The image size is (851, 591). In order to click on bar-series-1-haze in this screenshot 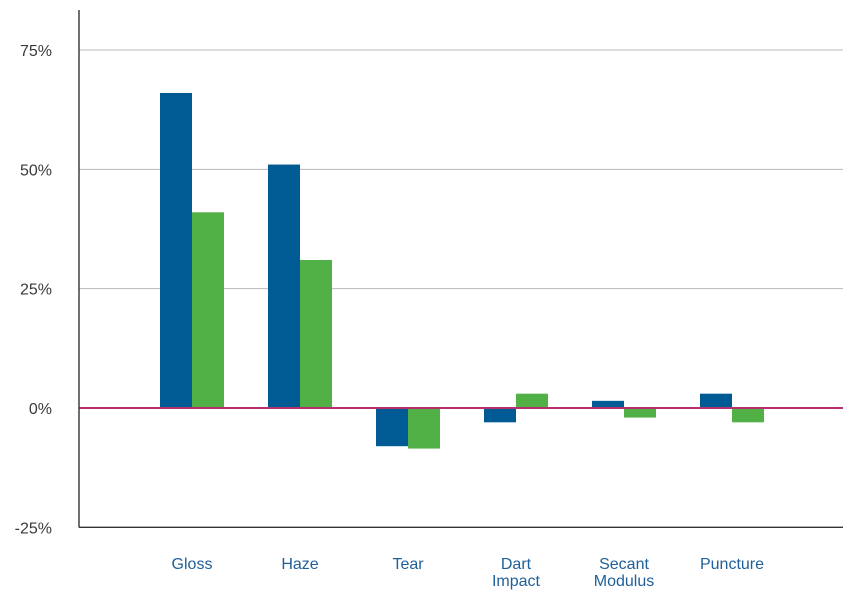, I will do `click(284, 286)`.